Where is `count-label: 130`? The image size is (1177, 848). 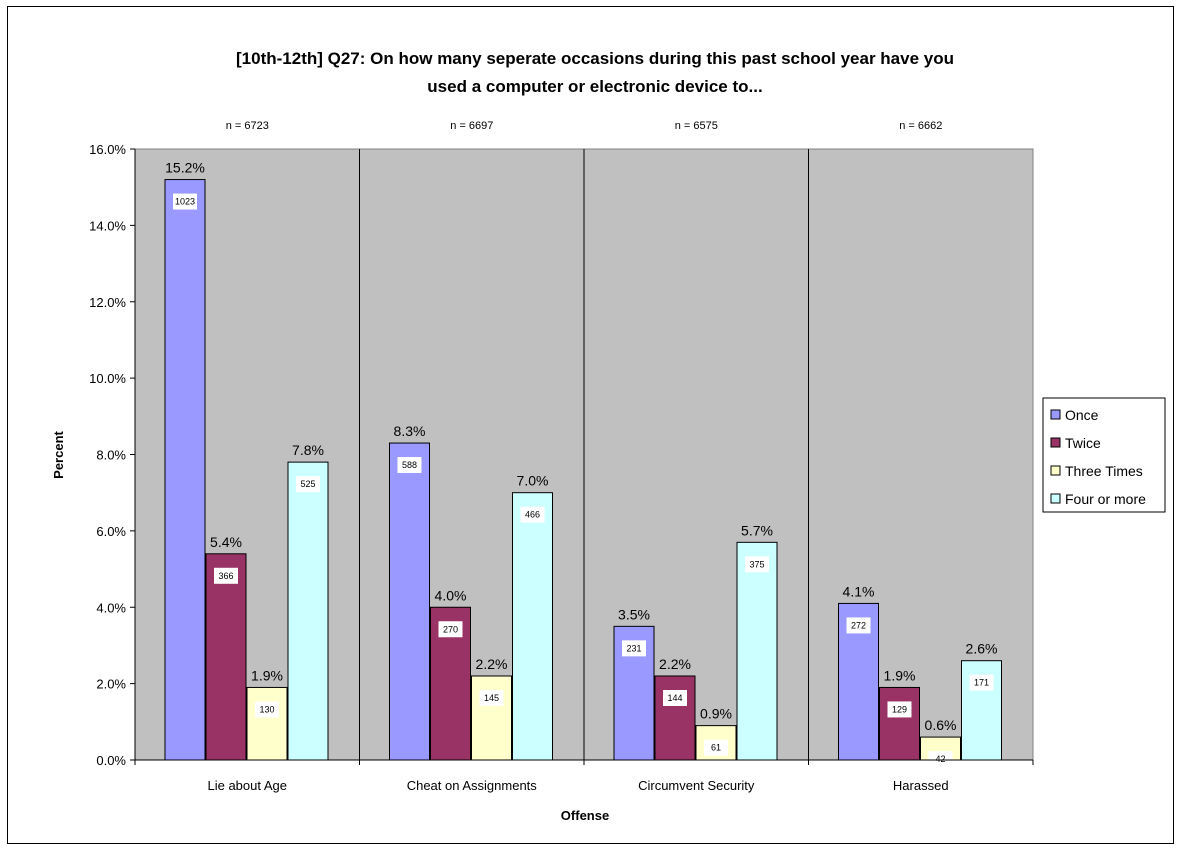 count-label: 130 is located at coordinates (266, 709).